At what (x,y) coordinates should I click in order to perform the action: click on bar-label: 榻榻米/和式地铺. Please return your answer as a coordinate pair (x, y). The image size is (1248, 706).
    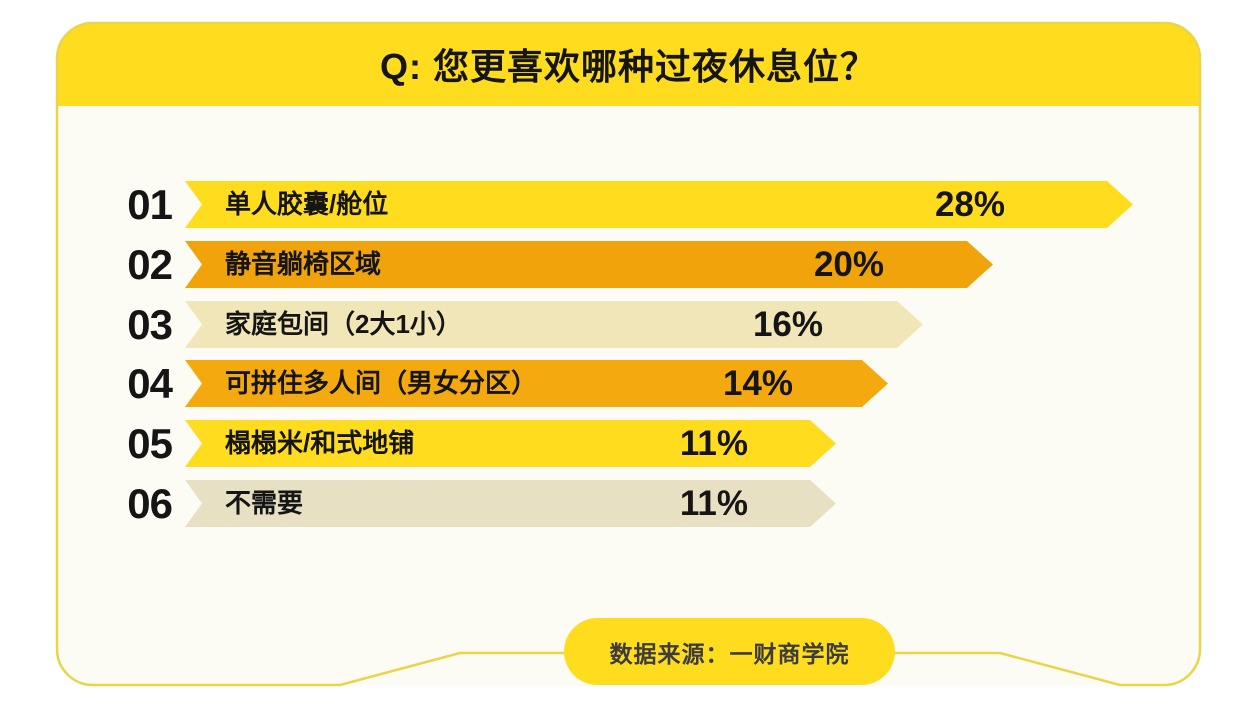
    Looking at the image, I should click on (320, 443).